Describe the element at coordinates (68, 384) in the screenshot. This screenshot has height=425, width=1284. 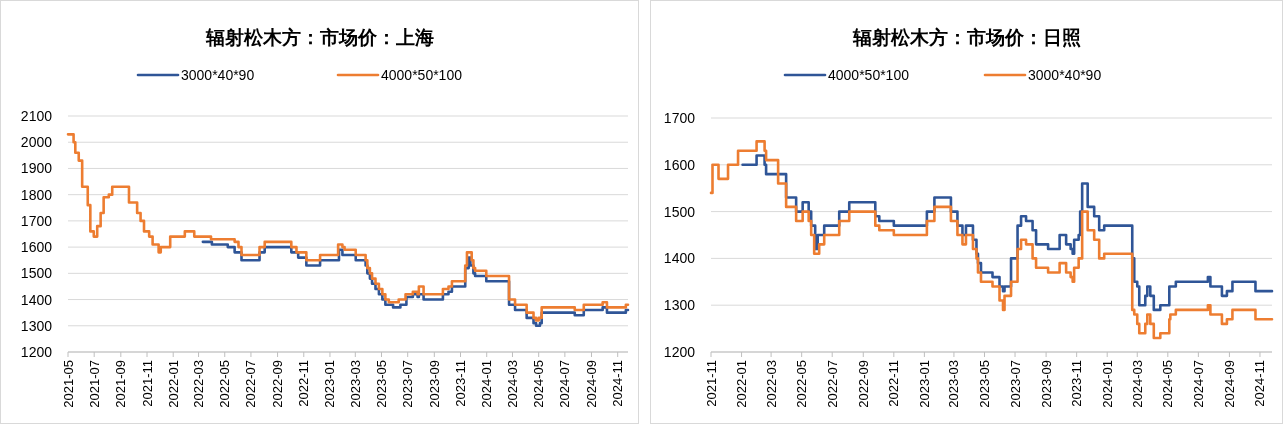
I see `x-tick-label: 2021-05` at that location.